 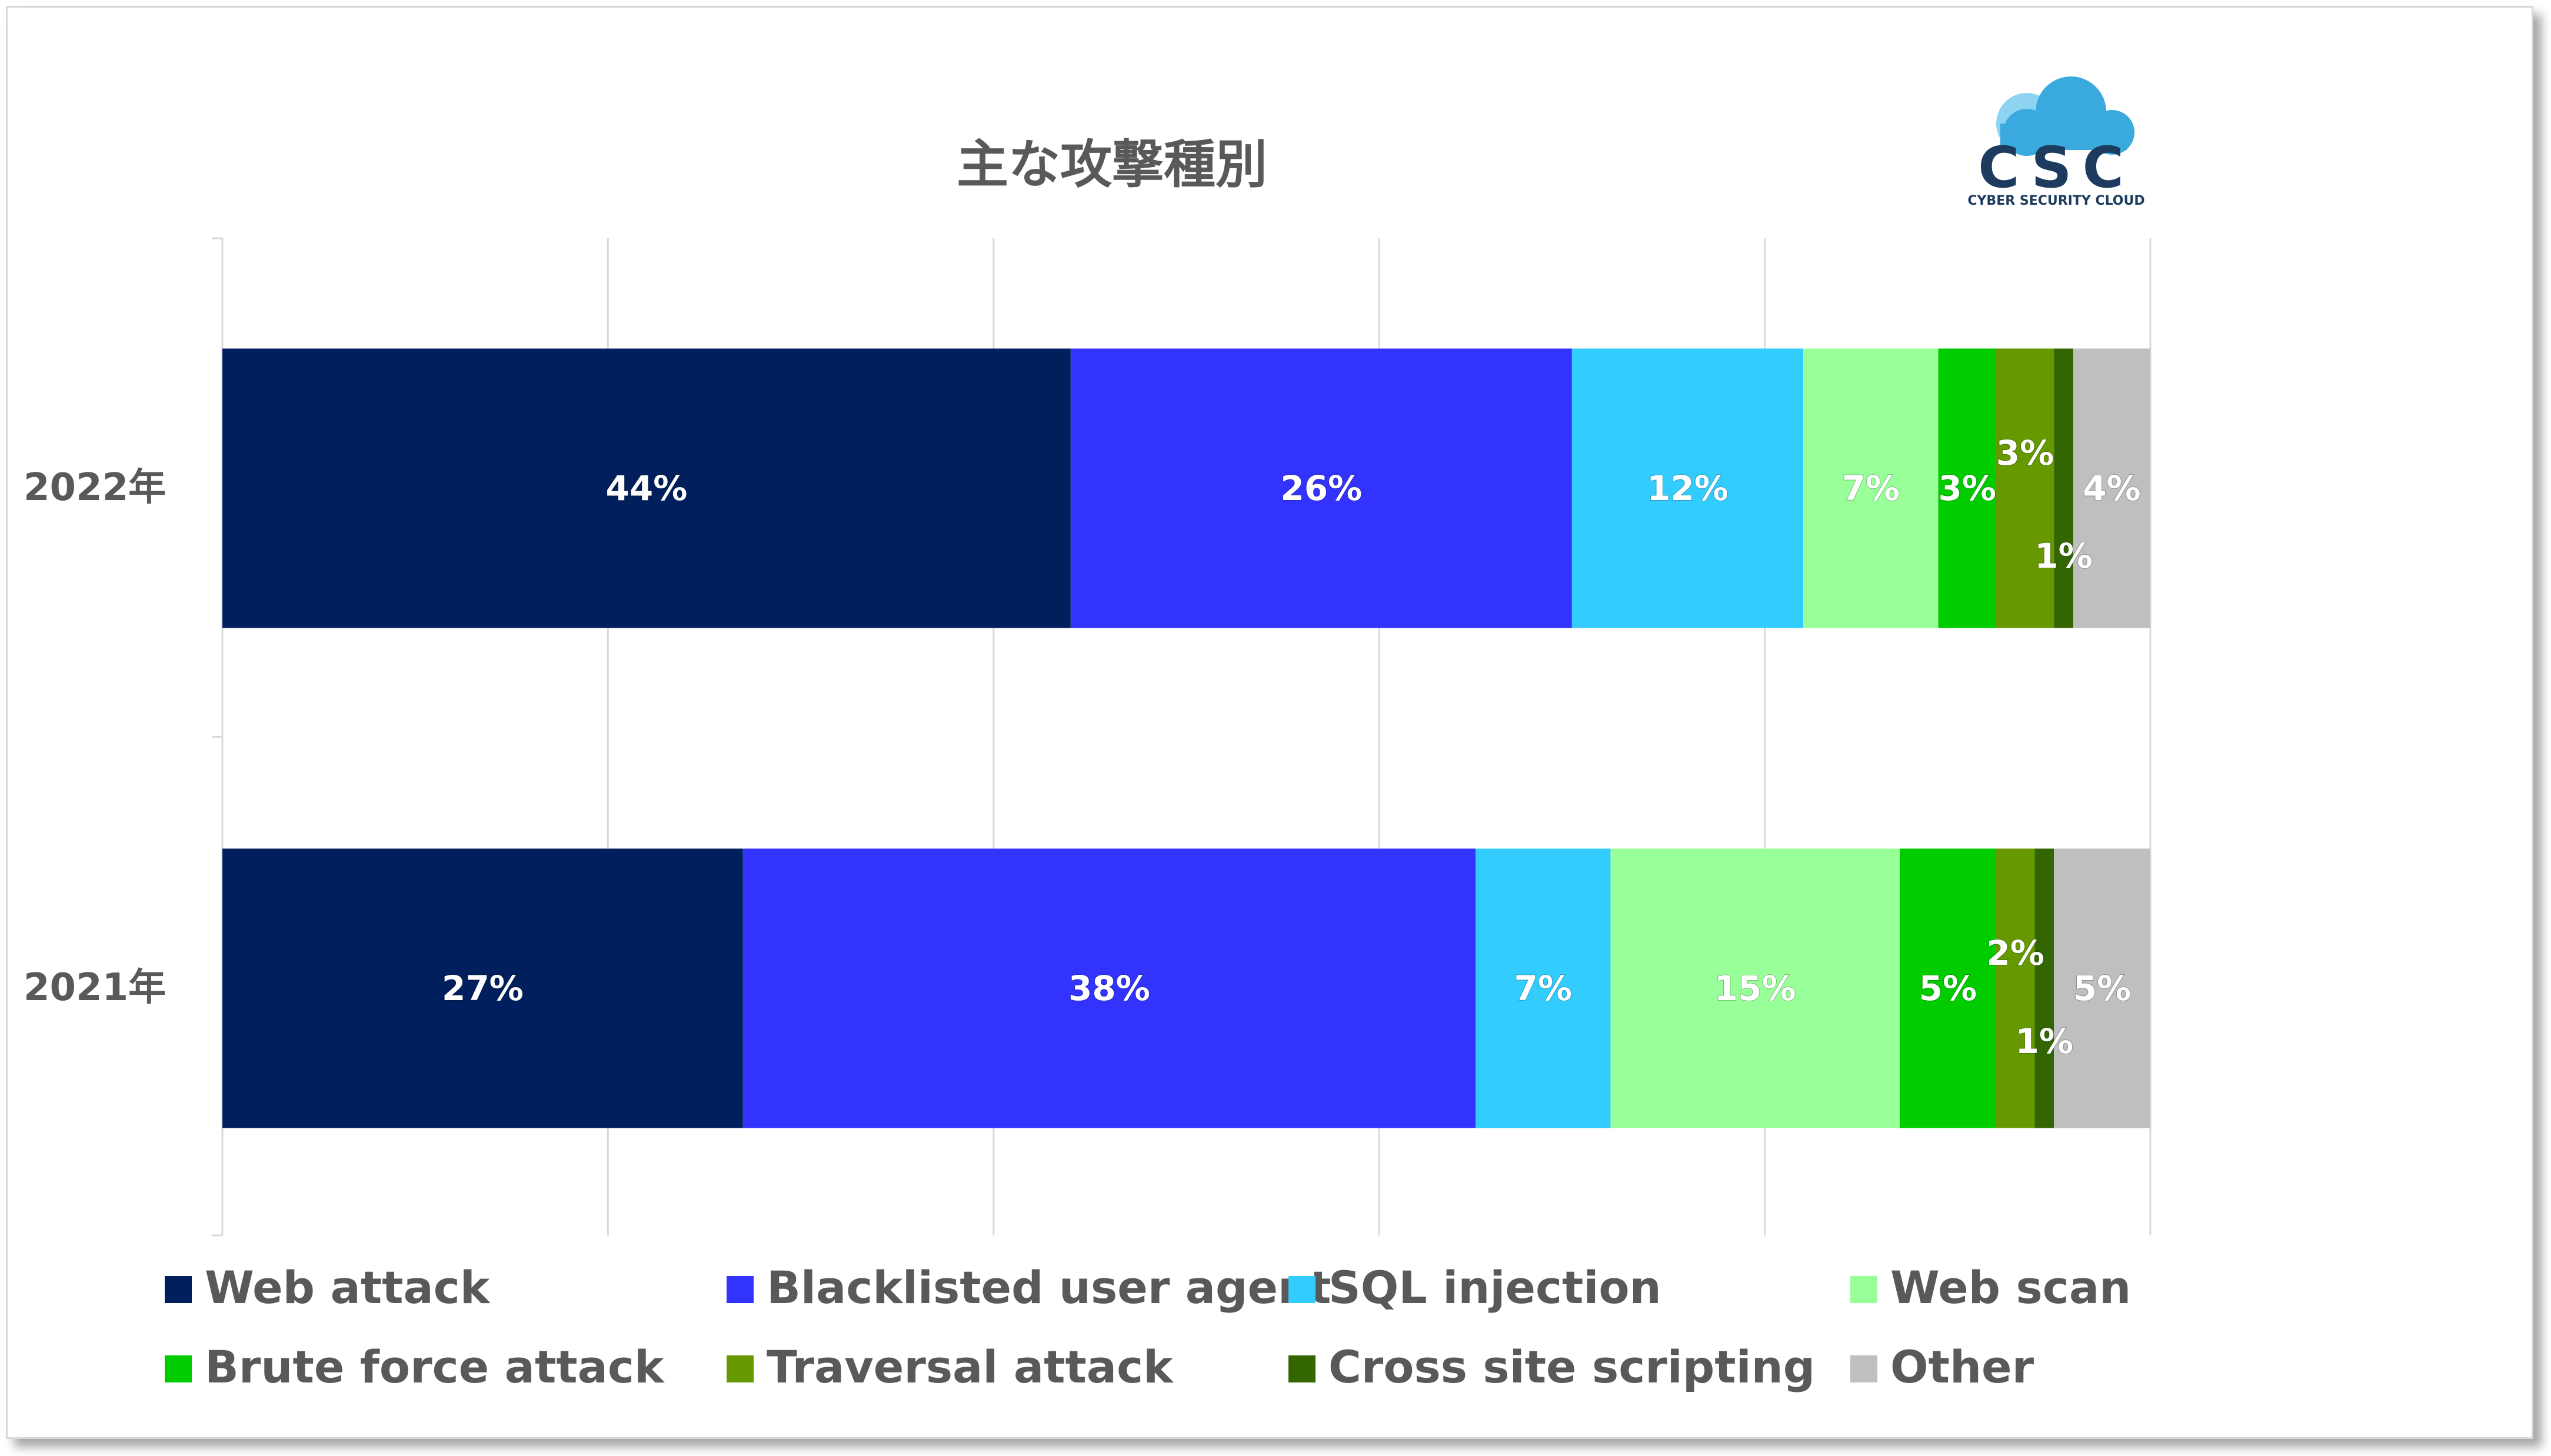 What do you see at coordinates (95, 737) in the screenshot?
I see `category-labels: 2022年 2021年` at bounding box center [95, 737].